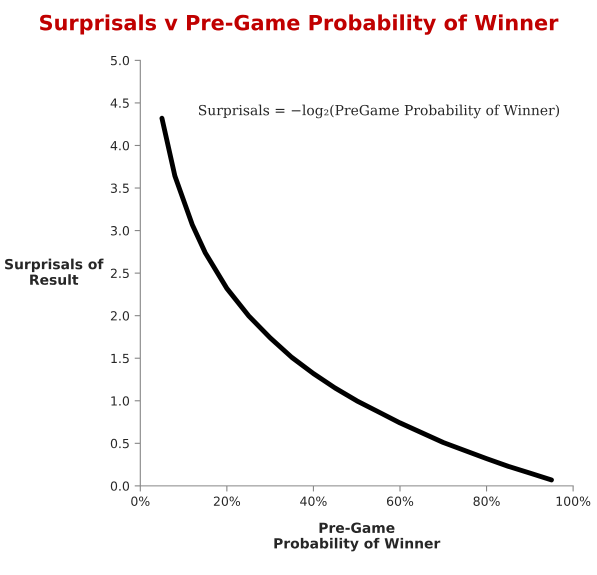  What do you see at coordinates (227, 501) in the screenshot?
I see `x-tick-label: 20%` at bounding box center [227, 501].